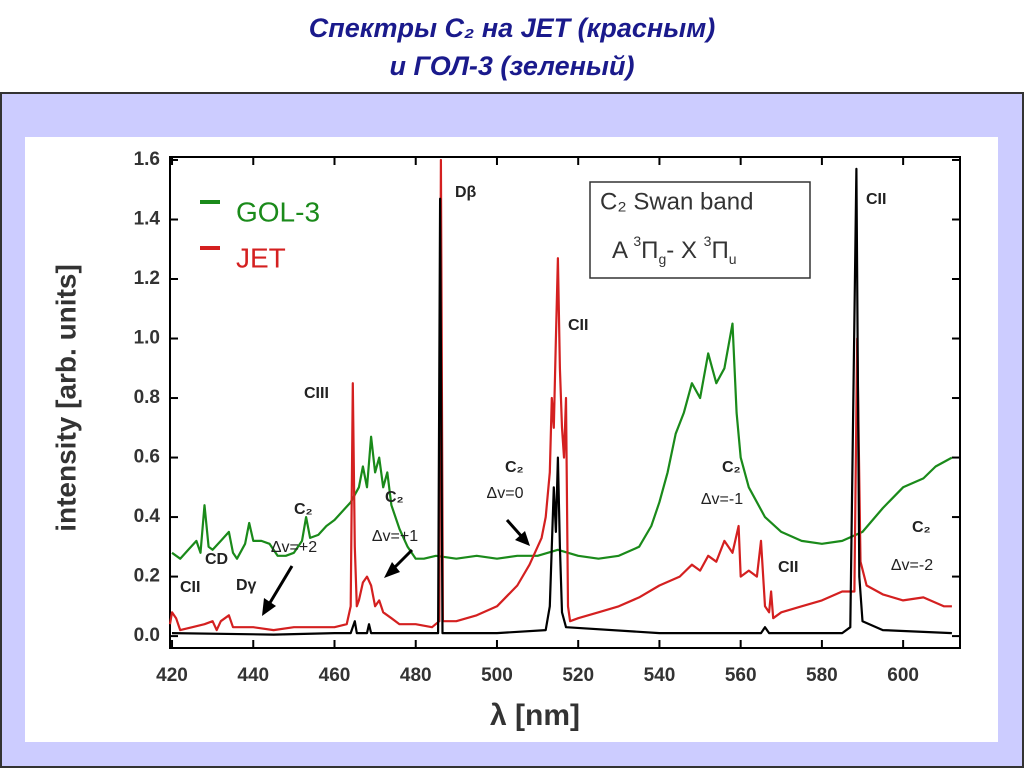 The image size is (1024, 773). What do you see at coordinates (578, 675) in the screenshot?
I see `x-tick-label: 520` at bounding box center [578, 675].